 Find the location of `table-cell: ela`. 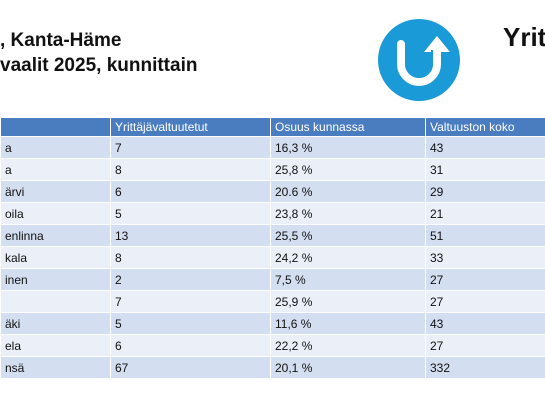

table-cell: ela is located at coordinates (55, 345).